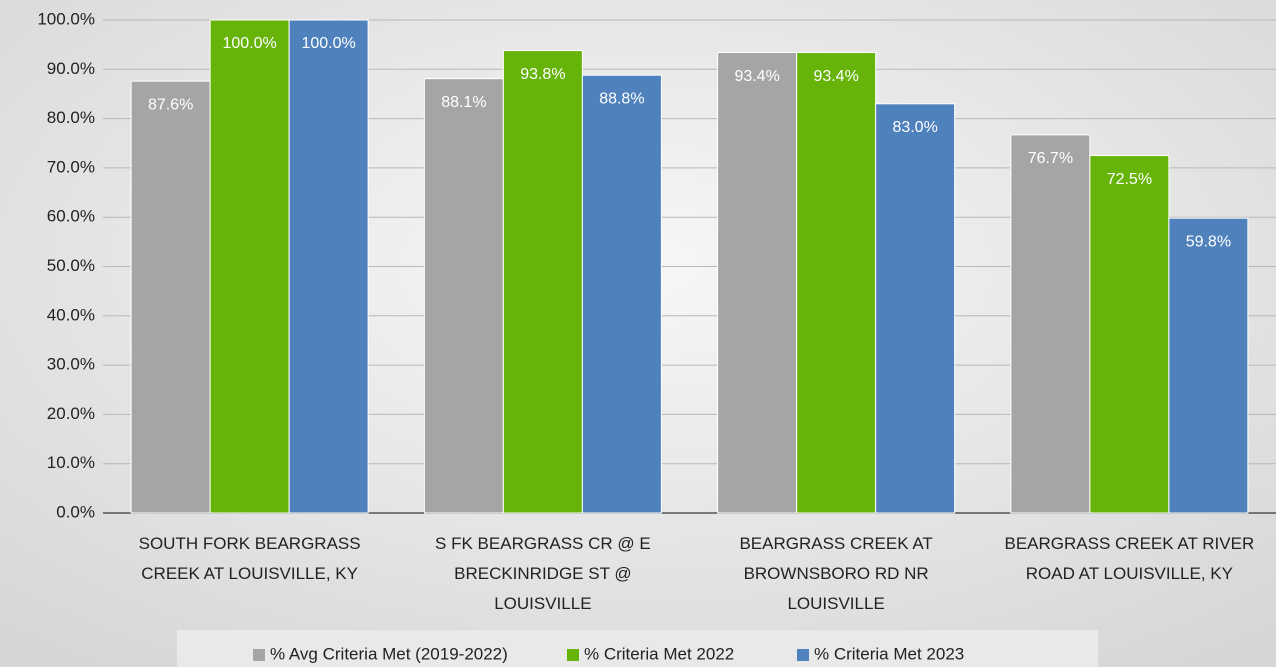 The image size is (1276, 667). What do you see at coordinates (71, 314) in the screenshot?
I see `y-tick-label: 40.0%` at bounding box center [71, 314].